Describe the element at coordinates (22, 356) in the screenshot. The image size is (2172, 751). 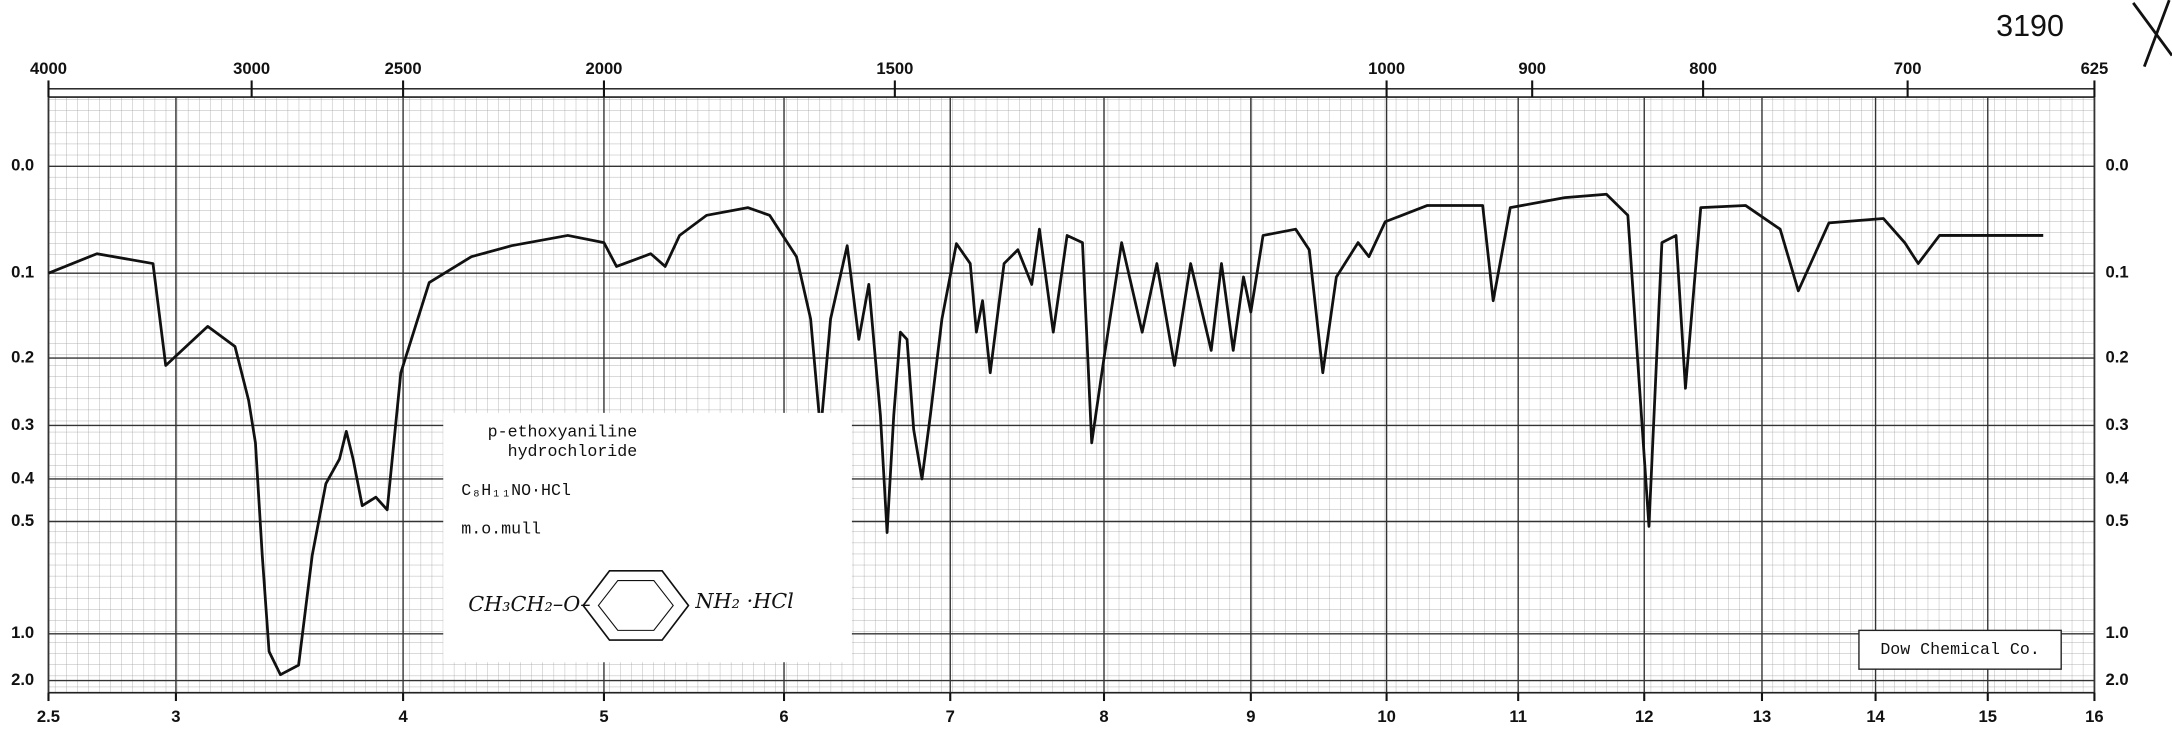
I see `y-tick-label: 0.2` at that location.